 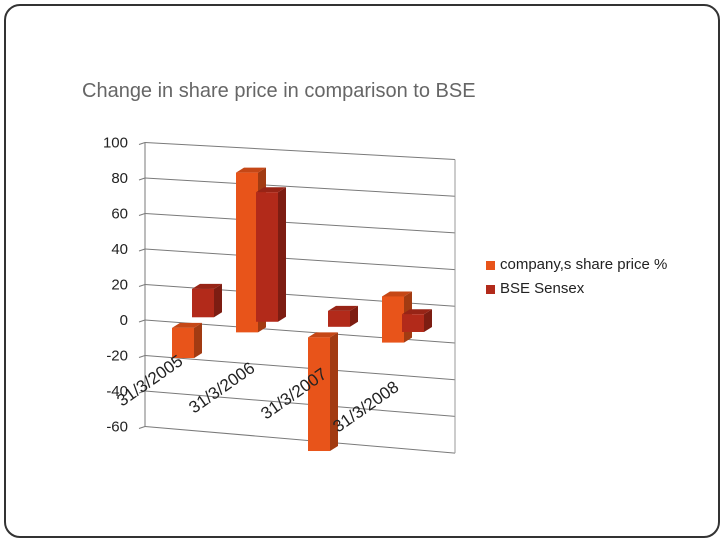 I want to click on y-tick-label: 100, so click(x=115, y=143).